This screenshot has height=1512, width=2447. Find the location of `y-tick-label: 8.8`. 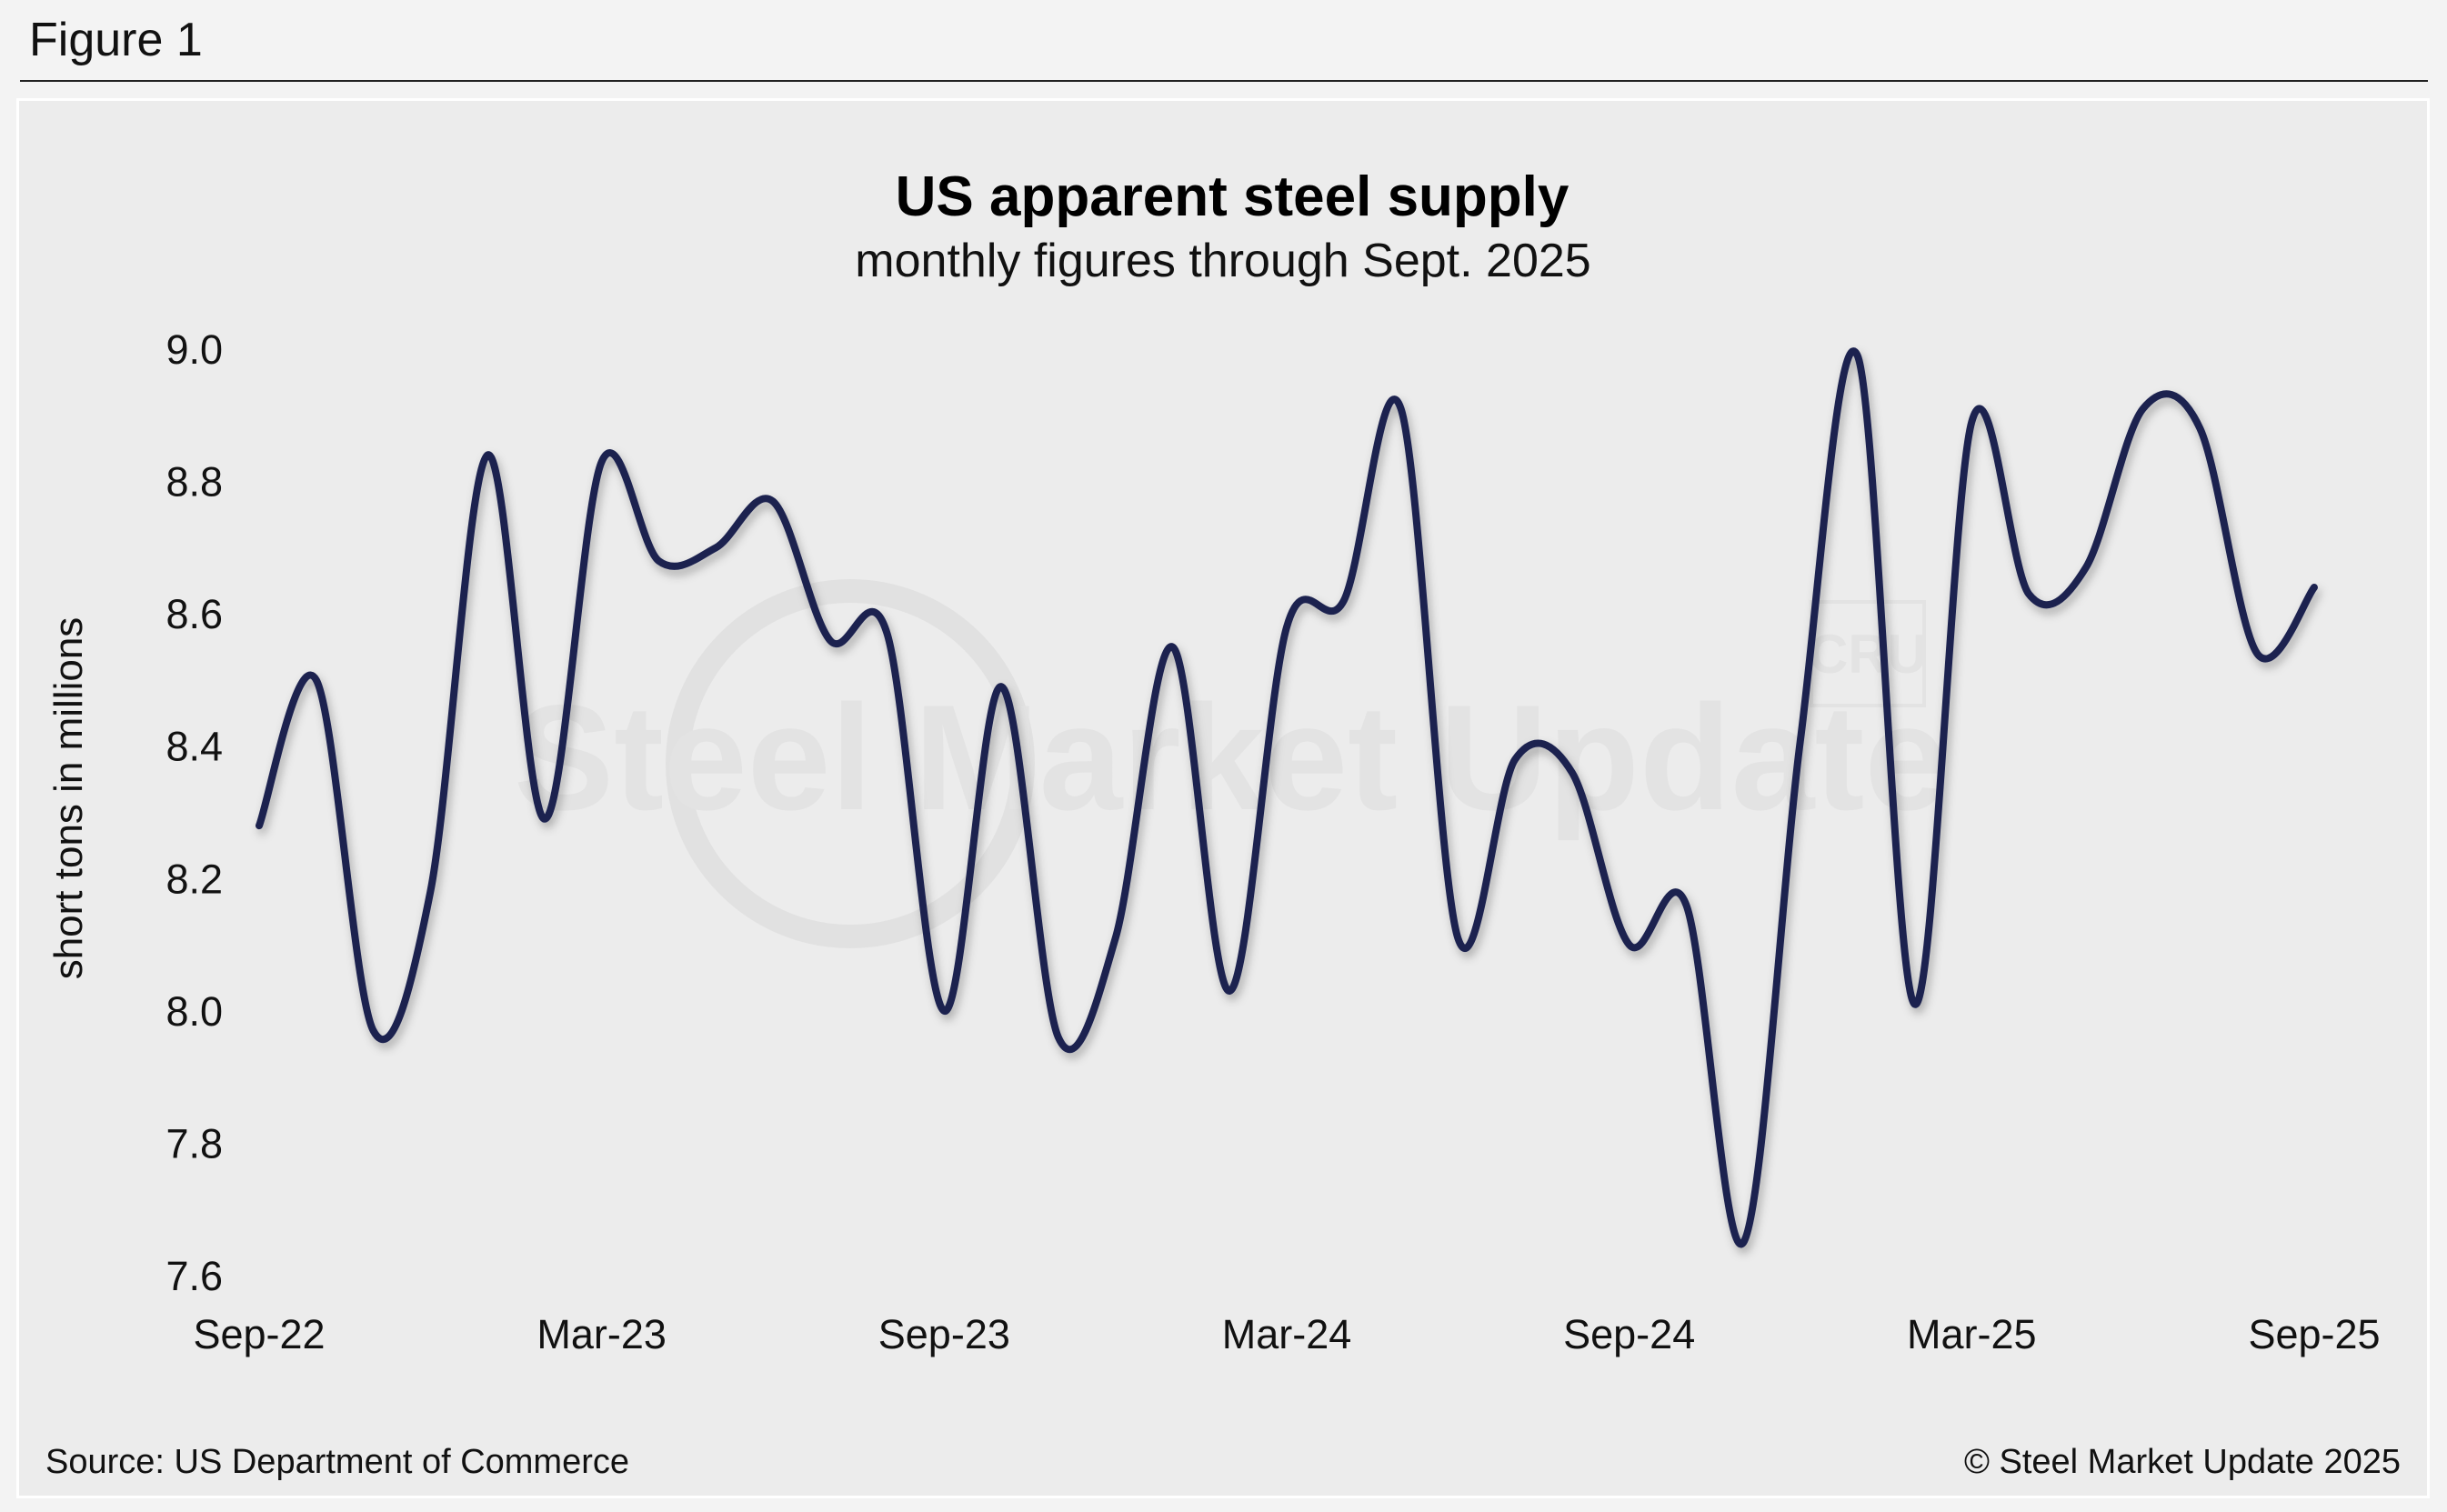

y-tick-label: 8.8 is located at coordinates (194, 482).